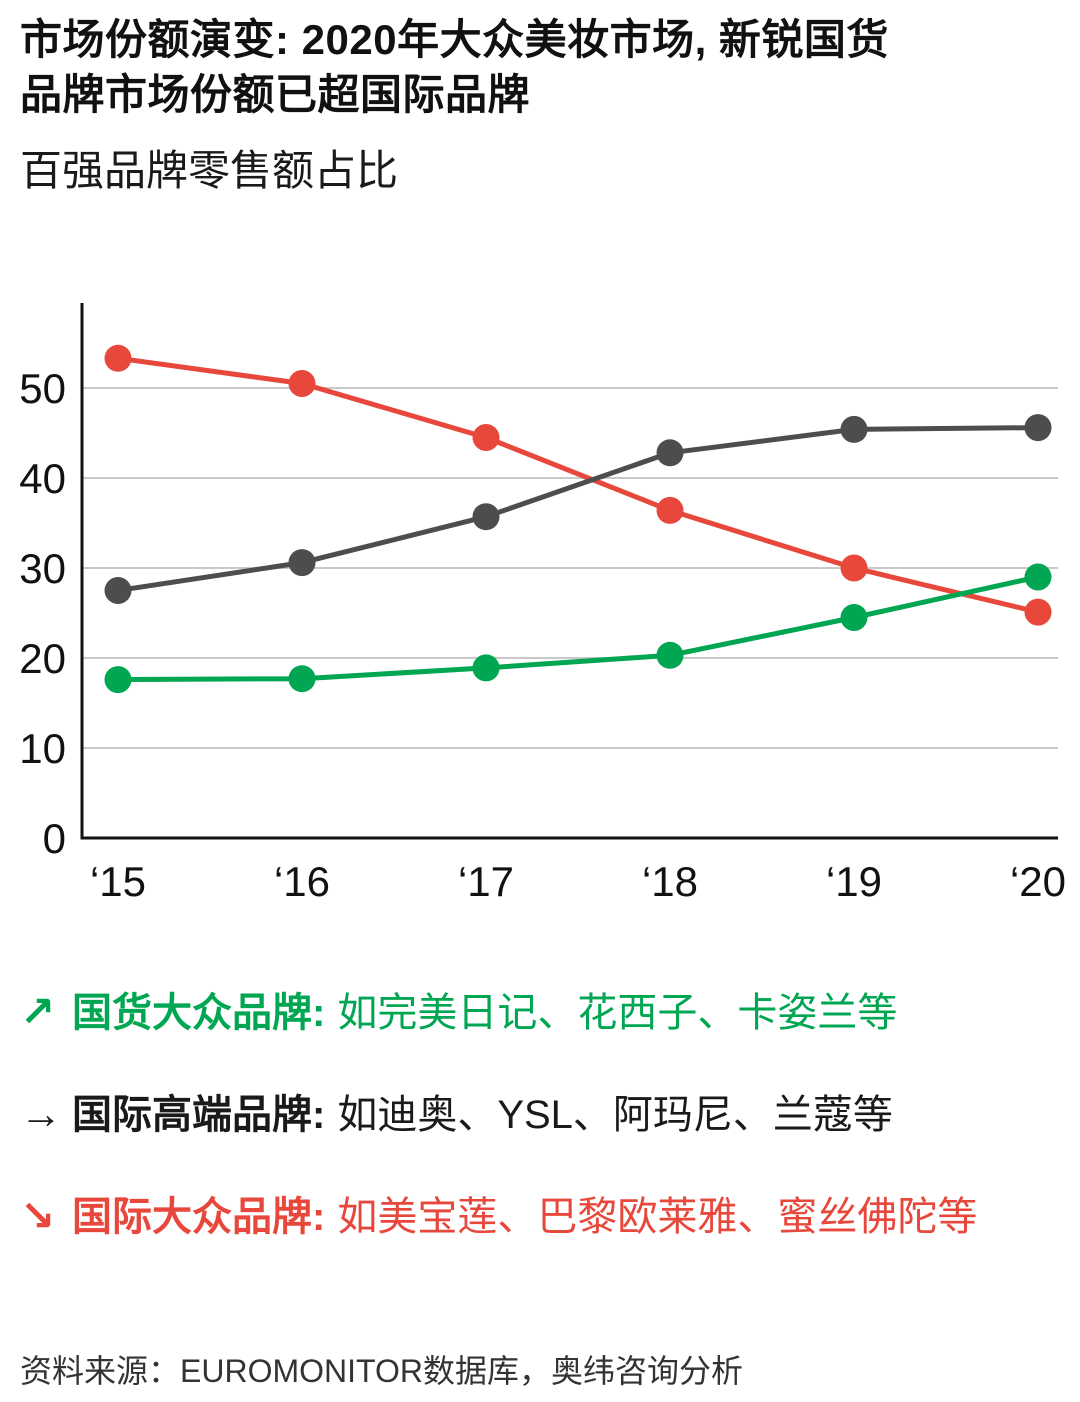  What do you see at coordinates (199, 1012) in the screenshot?
I see `legend-label: 国货大众品牌:` at bounding box center [199, 1012].